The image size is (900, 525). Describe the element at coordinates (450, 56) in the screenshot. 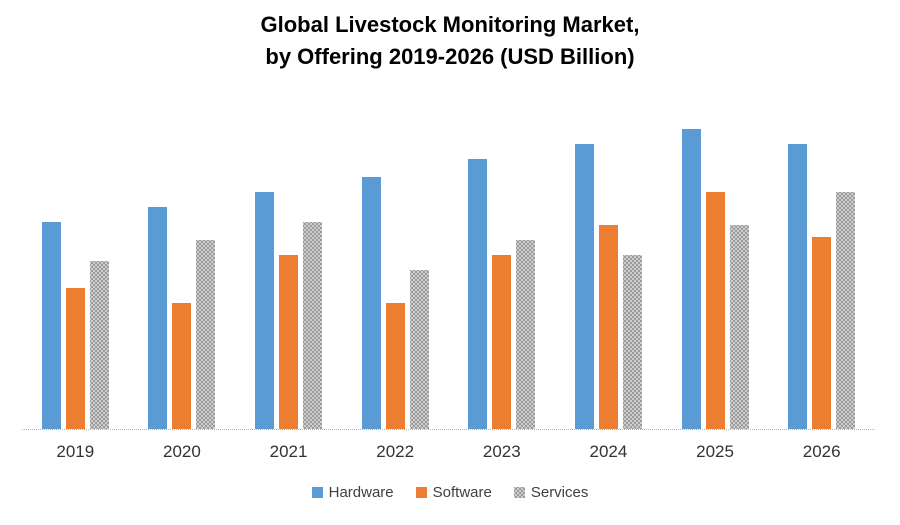

I see `chart-title-line2: by Offering 2019-2026 (USD Billion)` at that location.